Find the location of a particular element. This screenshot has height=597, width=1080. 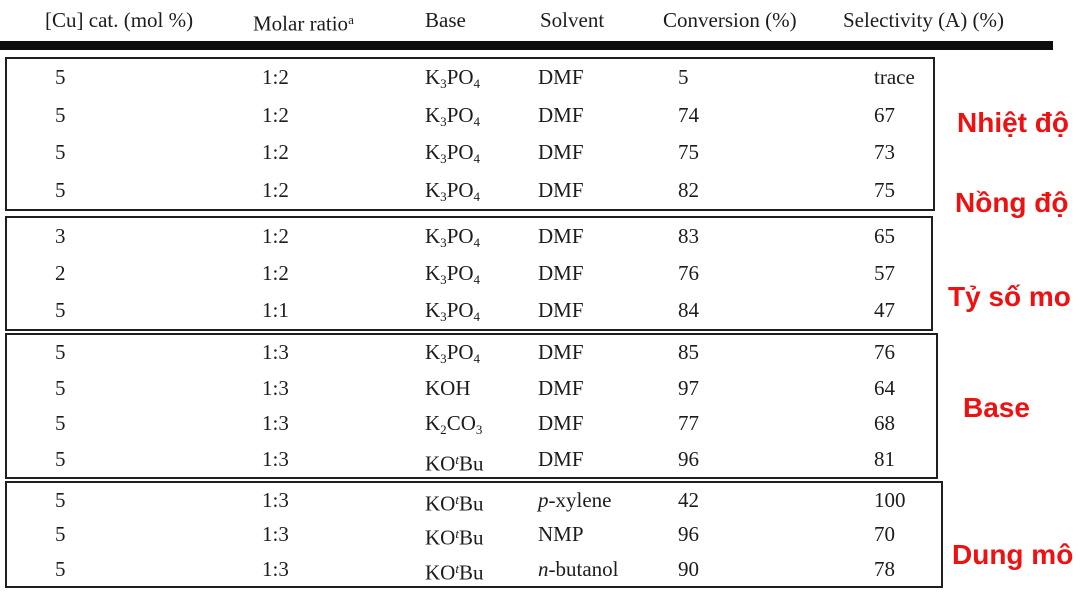

cell-sel: 76 is located at coordinates (884, 352).